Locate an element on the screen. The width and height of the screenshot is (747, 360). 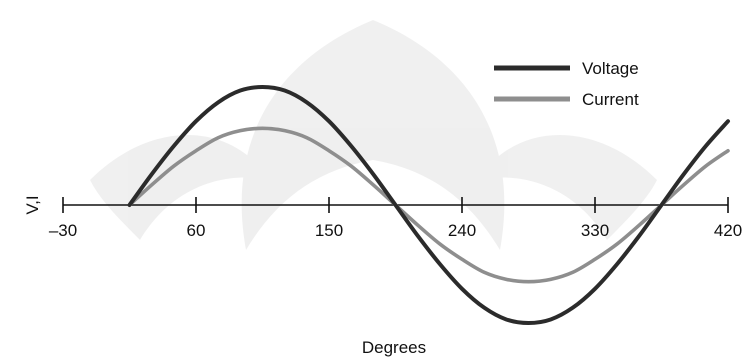
y-axis-label: V,I is located at coordinates (32, 204).